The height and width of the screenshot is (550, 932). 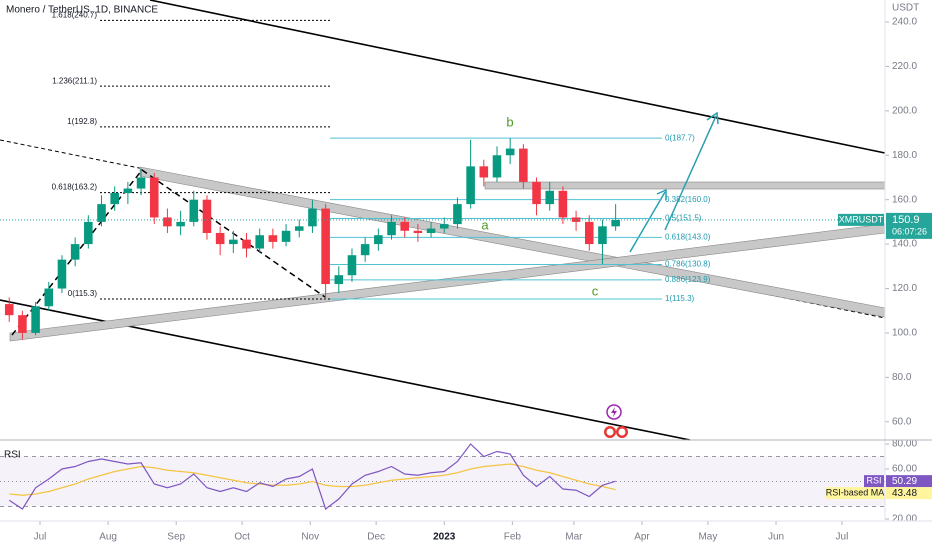 I want to click on price-badge, so click(x=909, y=225).